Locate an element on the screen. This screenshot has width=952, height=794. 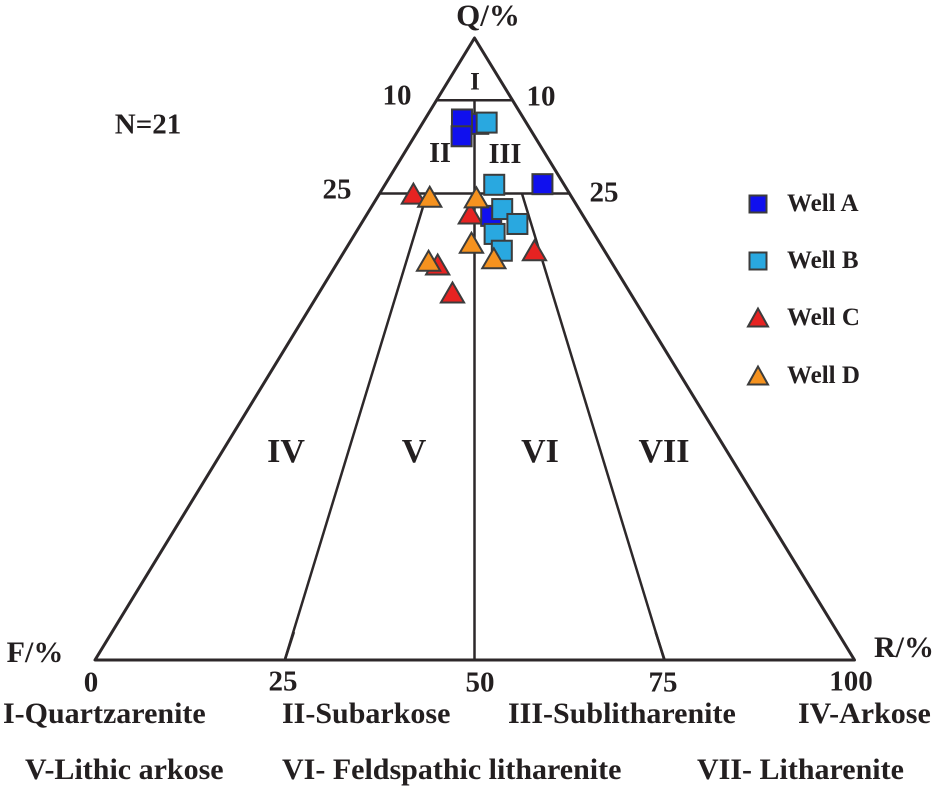
gridline-label-10-right: 10 is located at coordinates (541, 96).